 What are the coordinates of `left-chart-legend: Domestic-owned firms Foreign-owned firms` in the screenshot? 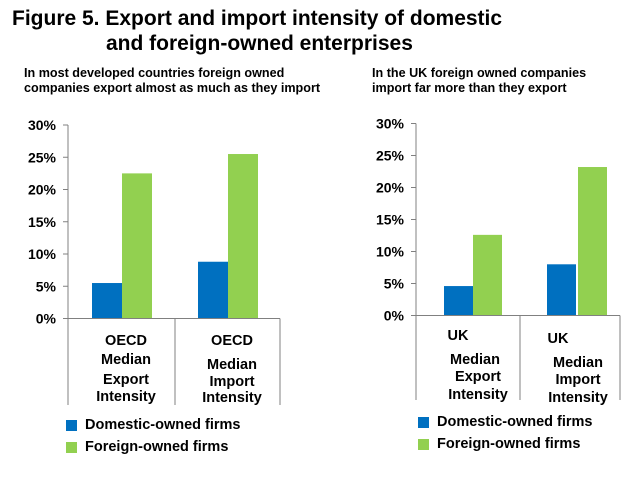 It's located at (153, 436).